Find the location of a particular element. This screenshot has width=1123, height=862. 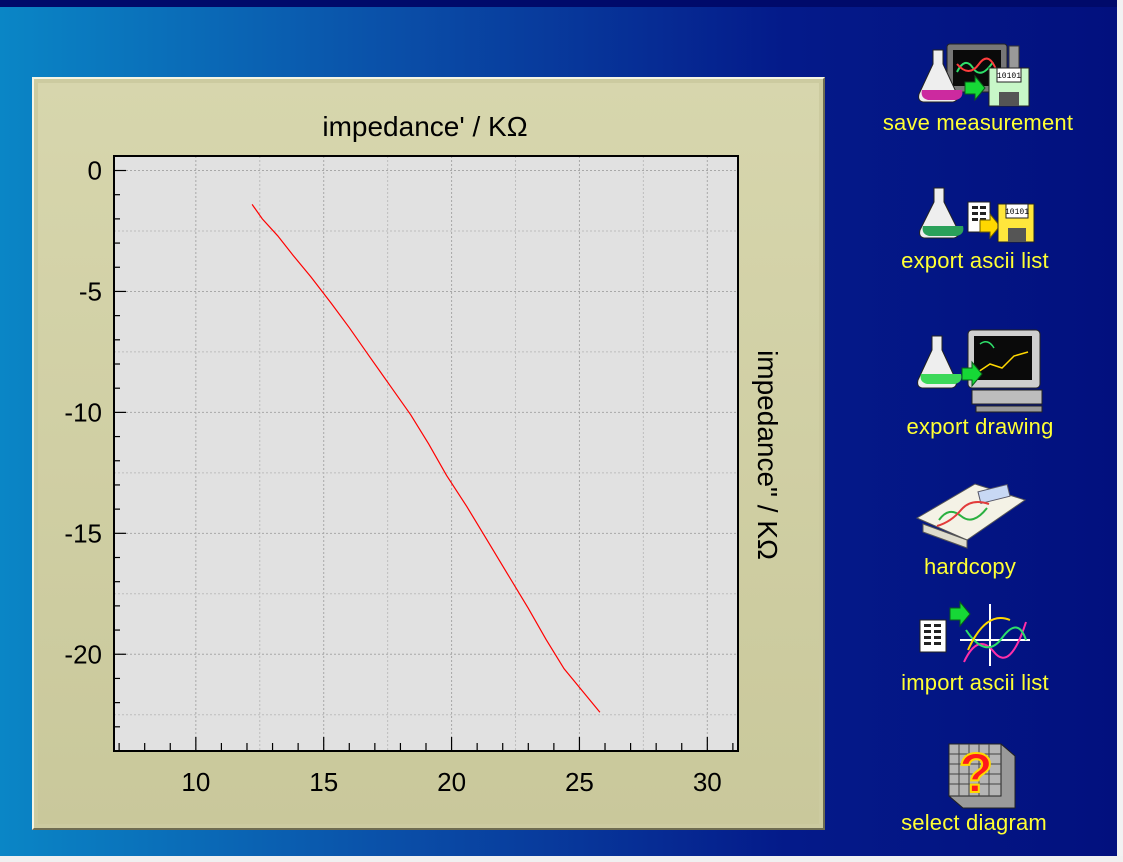

flask-computer-icon is located at coordinates (980, 371).